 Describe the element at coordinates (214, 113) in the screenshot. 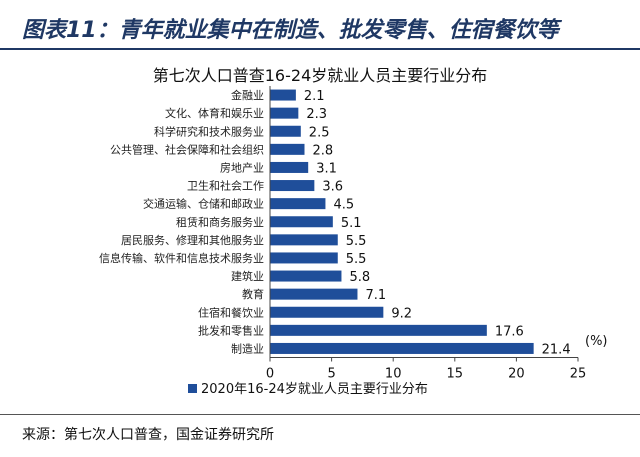

I see `category-label: 文化、体育和娱乐业` at that location.